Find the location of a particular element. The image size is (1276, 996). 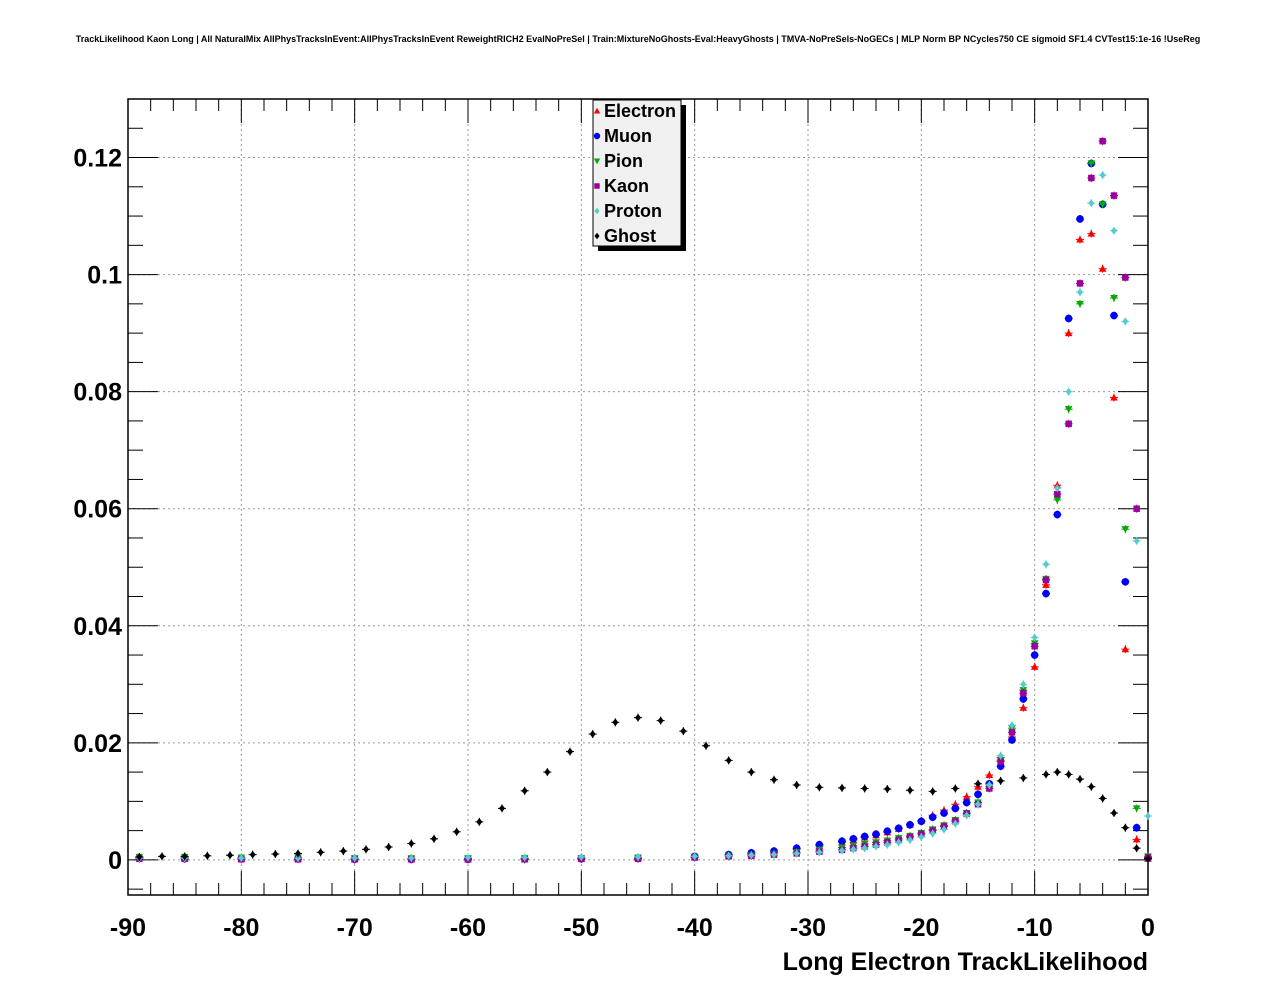

x-axis-title: Long Electron TrackLikelihood is located at coordinates (965, 962).